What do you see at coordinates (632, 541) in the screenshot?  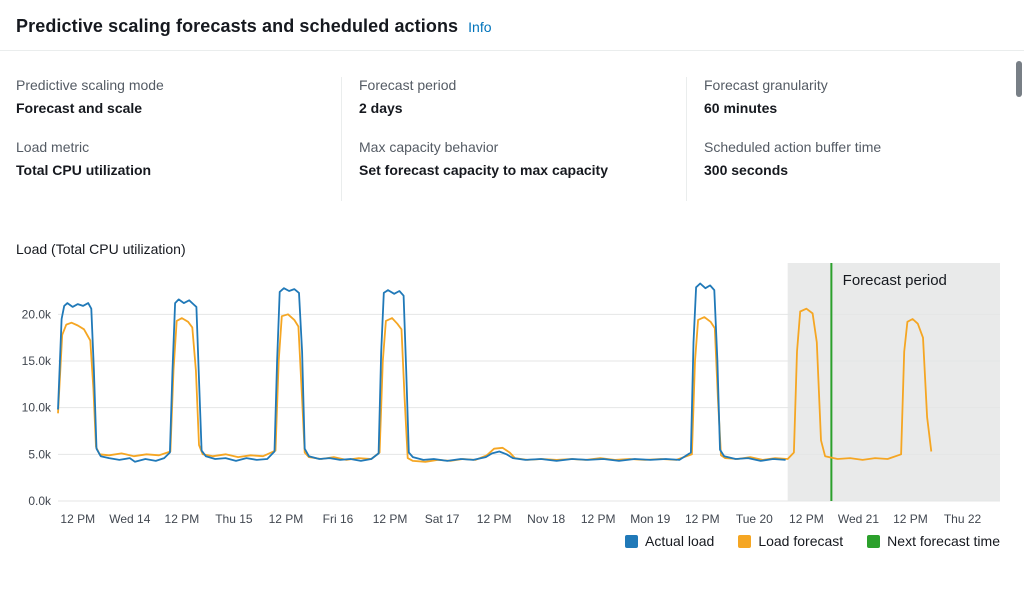 I see `actual-load-swatch-icon` at bounding box center [632, 541].